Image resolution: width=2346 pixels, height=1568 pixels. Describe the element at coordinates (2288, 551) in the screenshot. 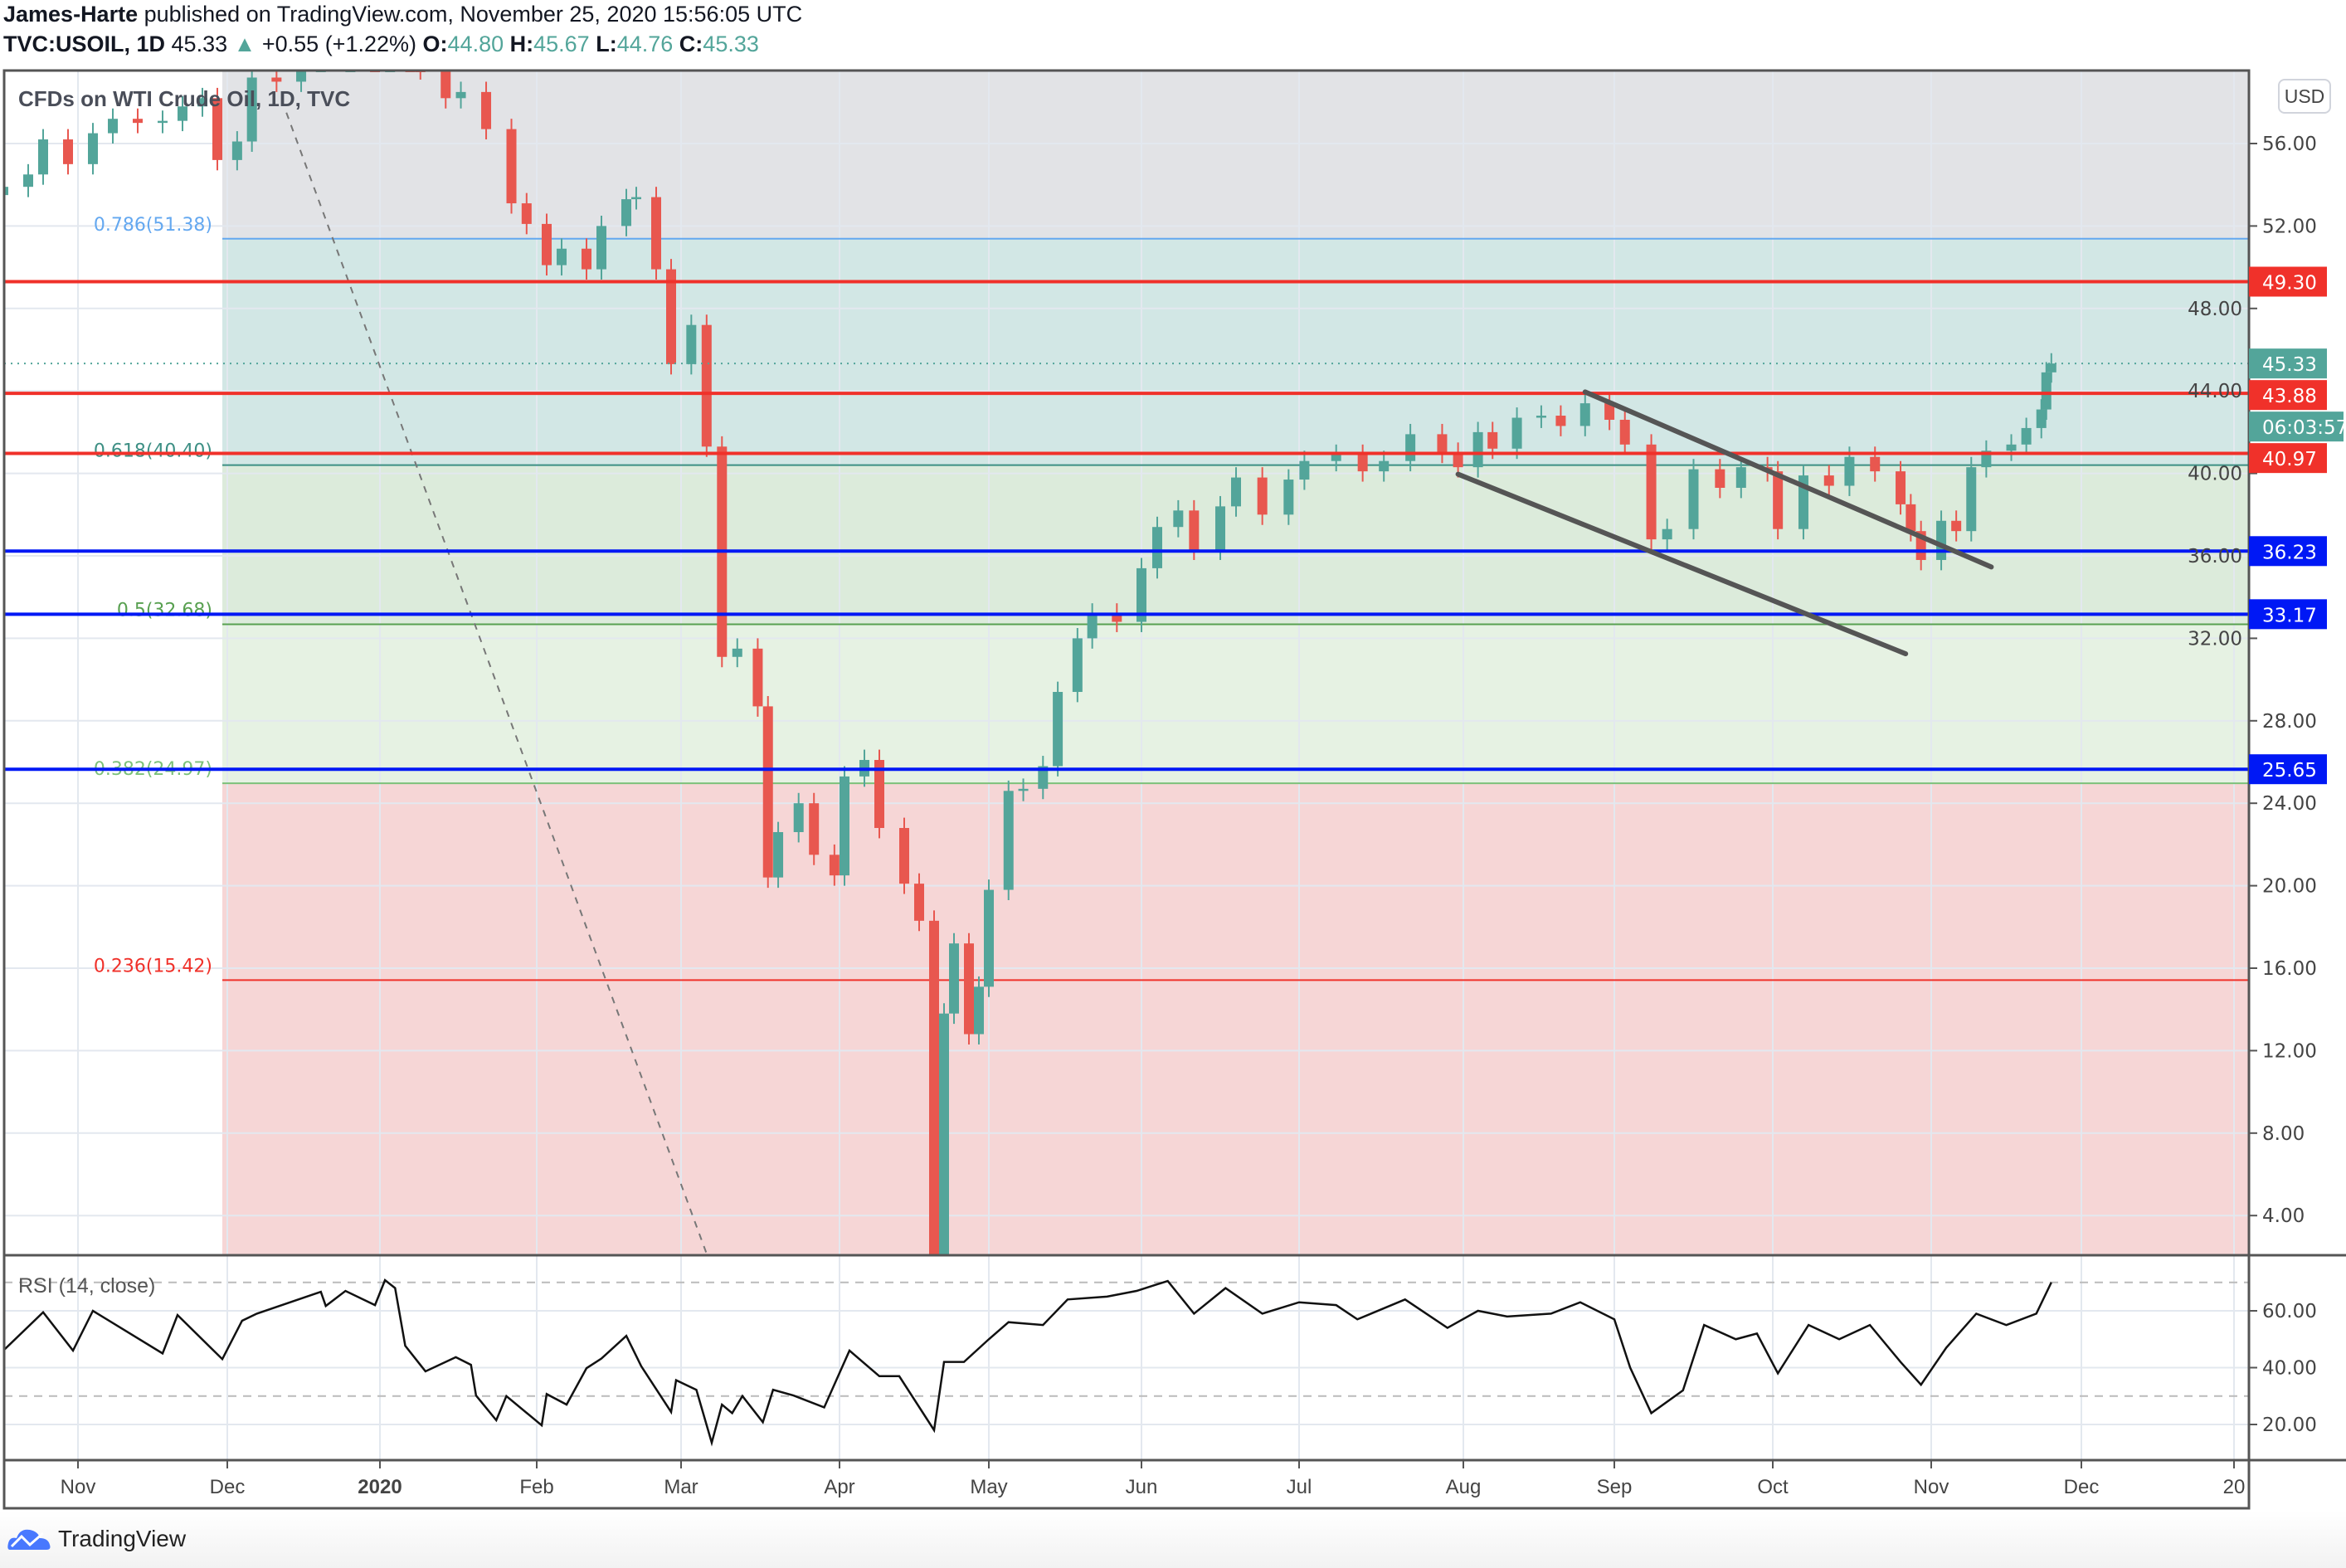

I see `level-price-tag: 36.23` at that location.